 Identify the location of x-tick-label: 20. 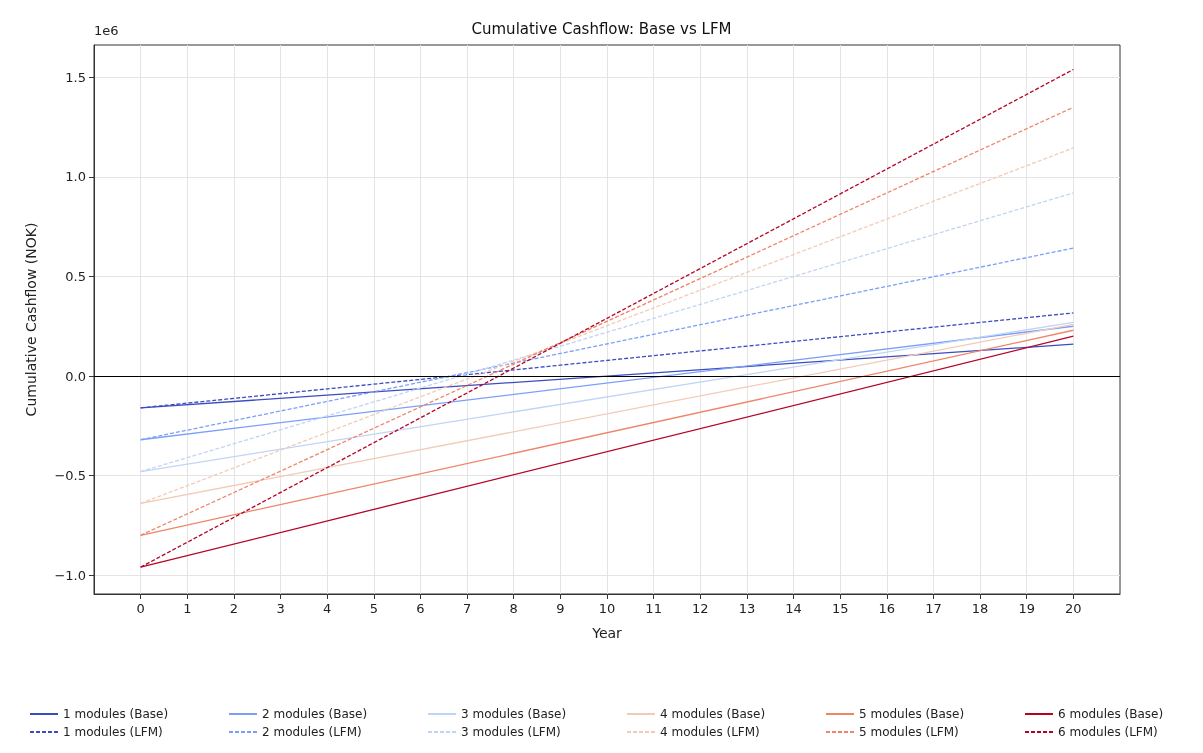
(1073, 608).